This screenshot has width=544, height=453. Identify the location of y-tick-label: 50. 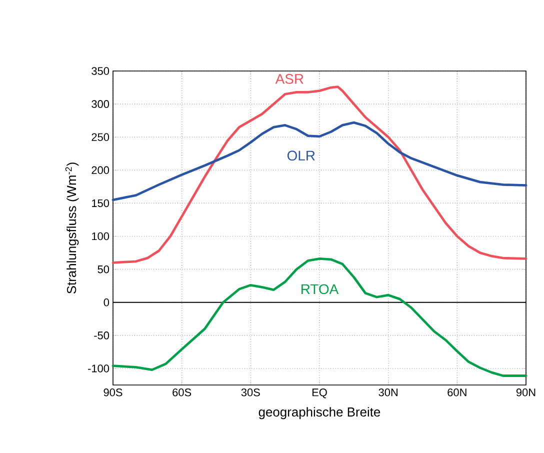
(104, 269).